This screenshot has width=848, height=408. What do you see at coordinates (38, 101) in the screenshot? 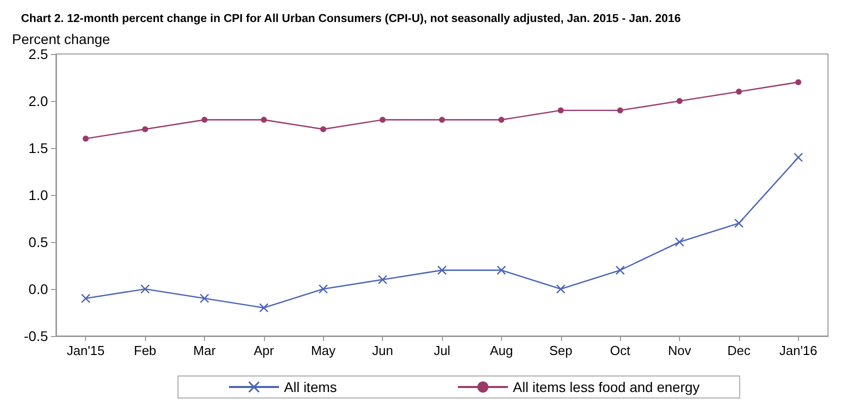
I see `y-tick-label: 2.0` at bounding box center [38, 101].